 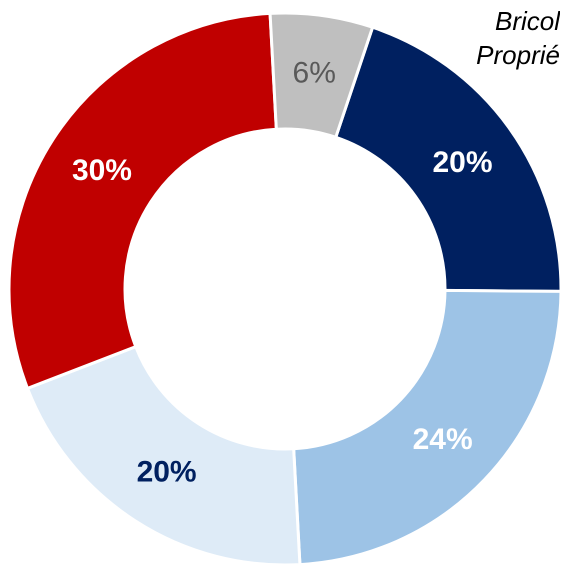 What do you see at coordinates (462, 162) in the screenshot?
I see `slice-label-1: 20%` at bounding box center [462, 162].